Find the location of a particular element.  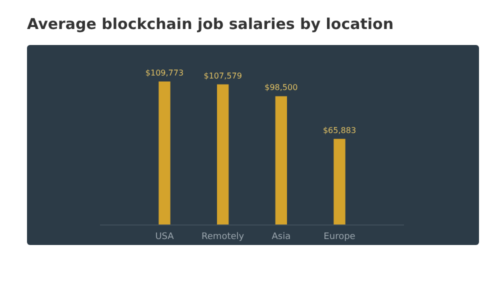

x-tick-label: Remotely is located at coordinates (223, 237).